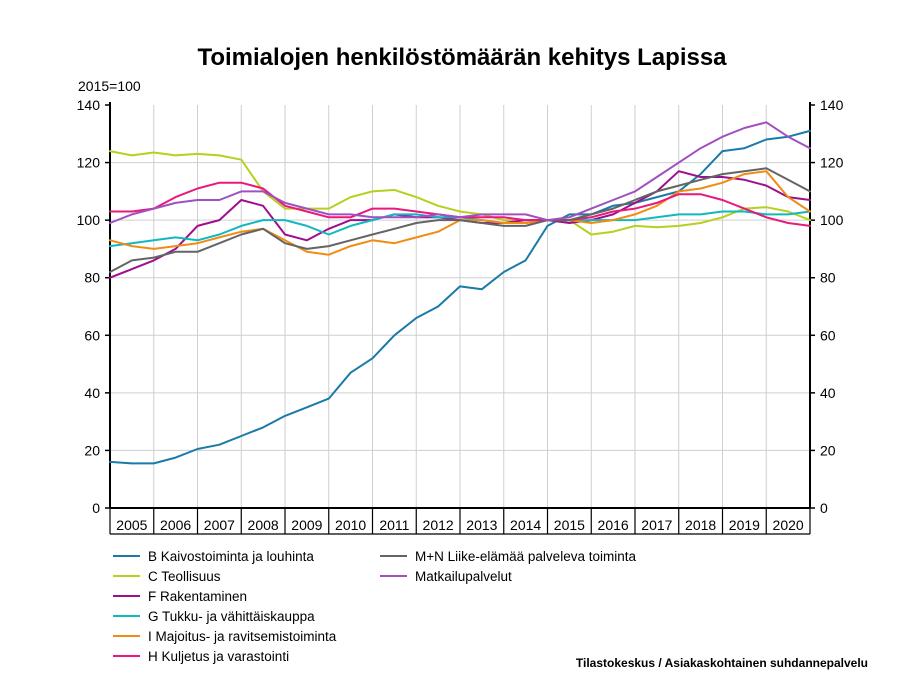  What do you see at coordinates (184, 576) in the screenshot?
I see `legend-label: C Teollisuus` at bounding box center [184, 576].